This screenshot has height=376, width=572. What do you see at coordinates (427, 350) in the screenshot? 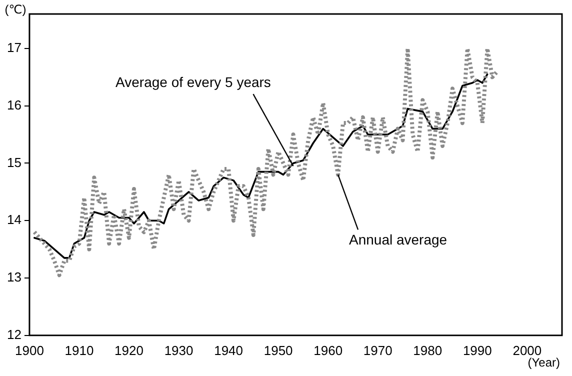
I see `x-tick-label: 1980` at bounding box center [427, 350].